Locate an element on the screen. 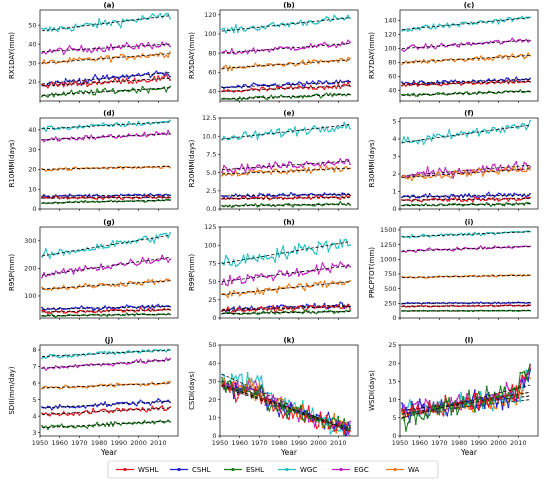  y-axis-label: R99P(mm) is located at coordinates (192, 272).